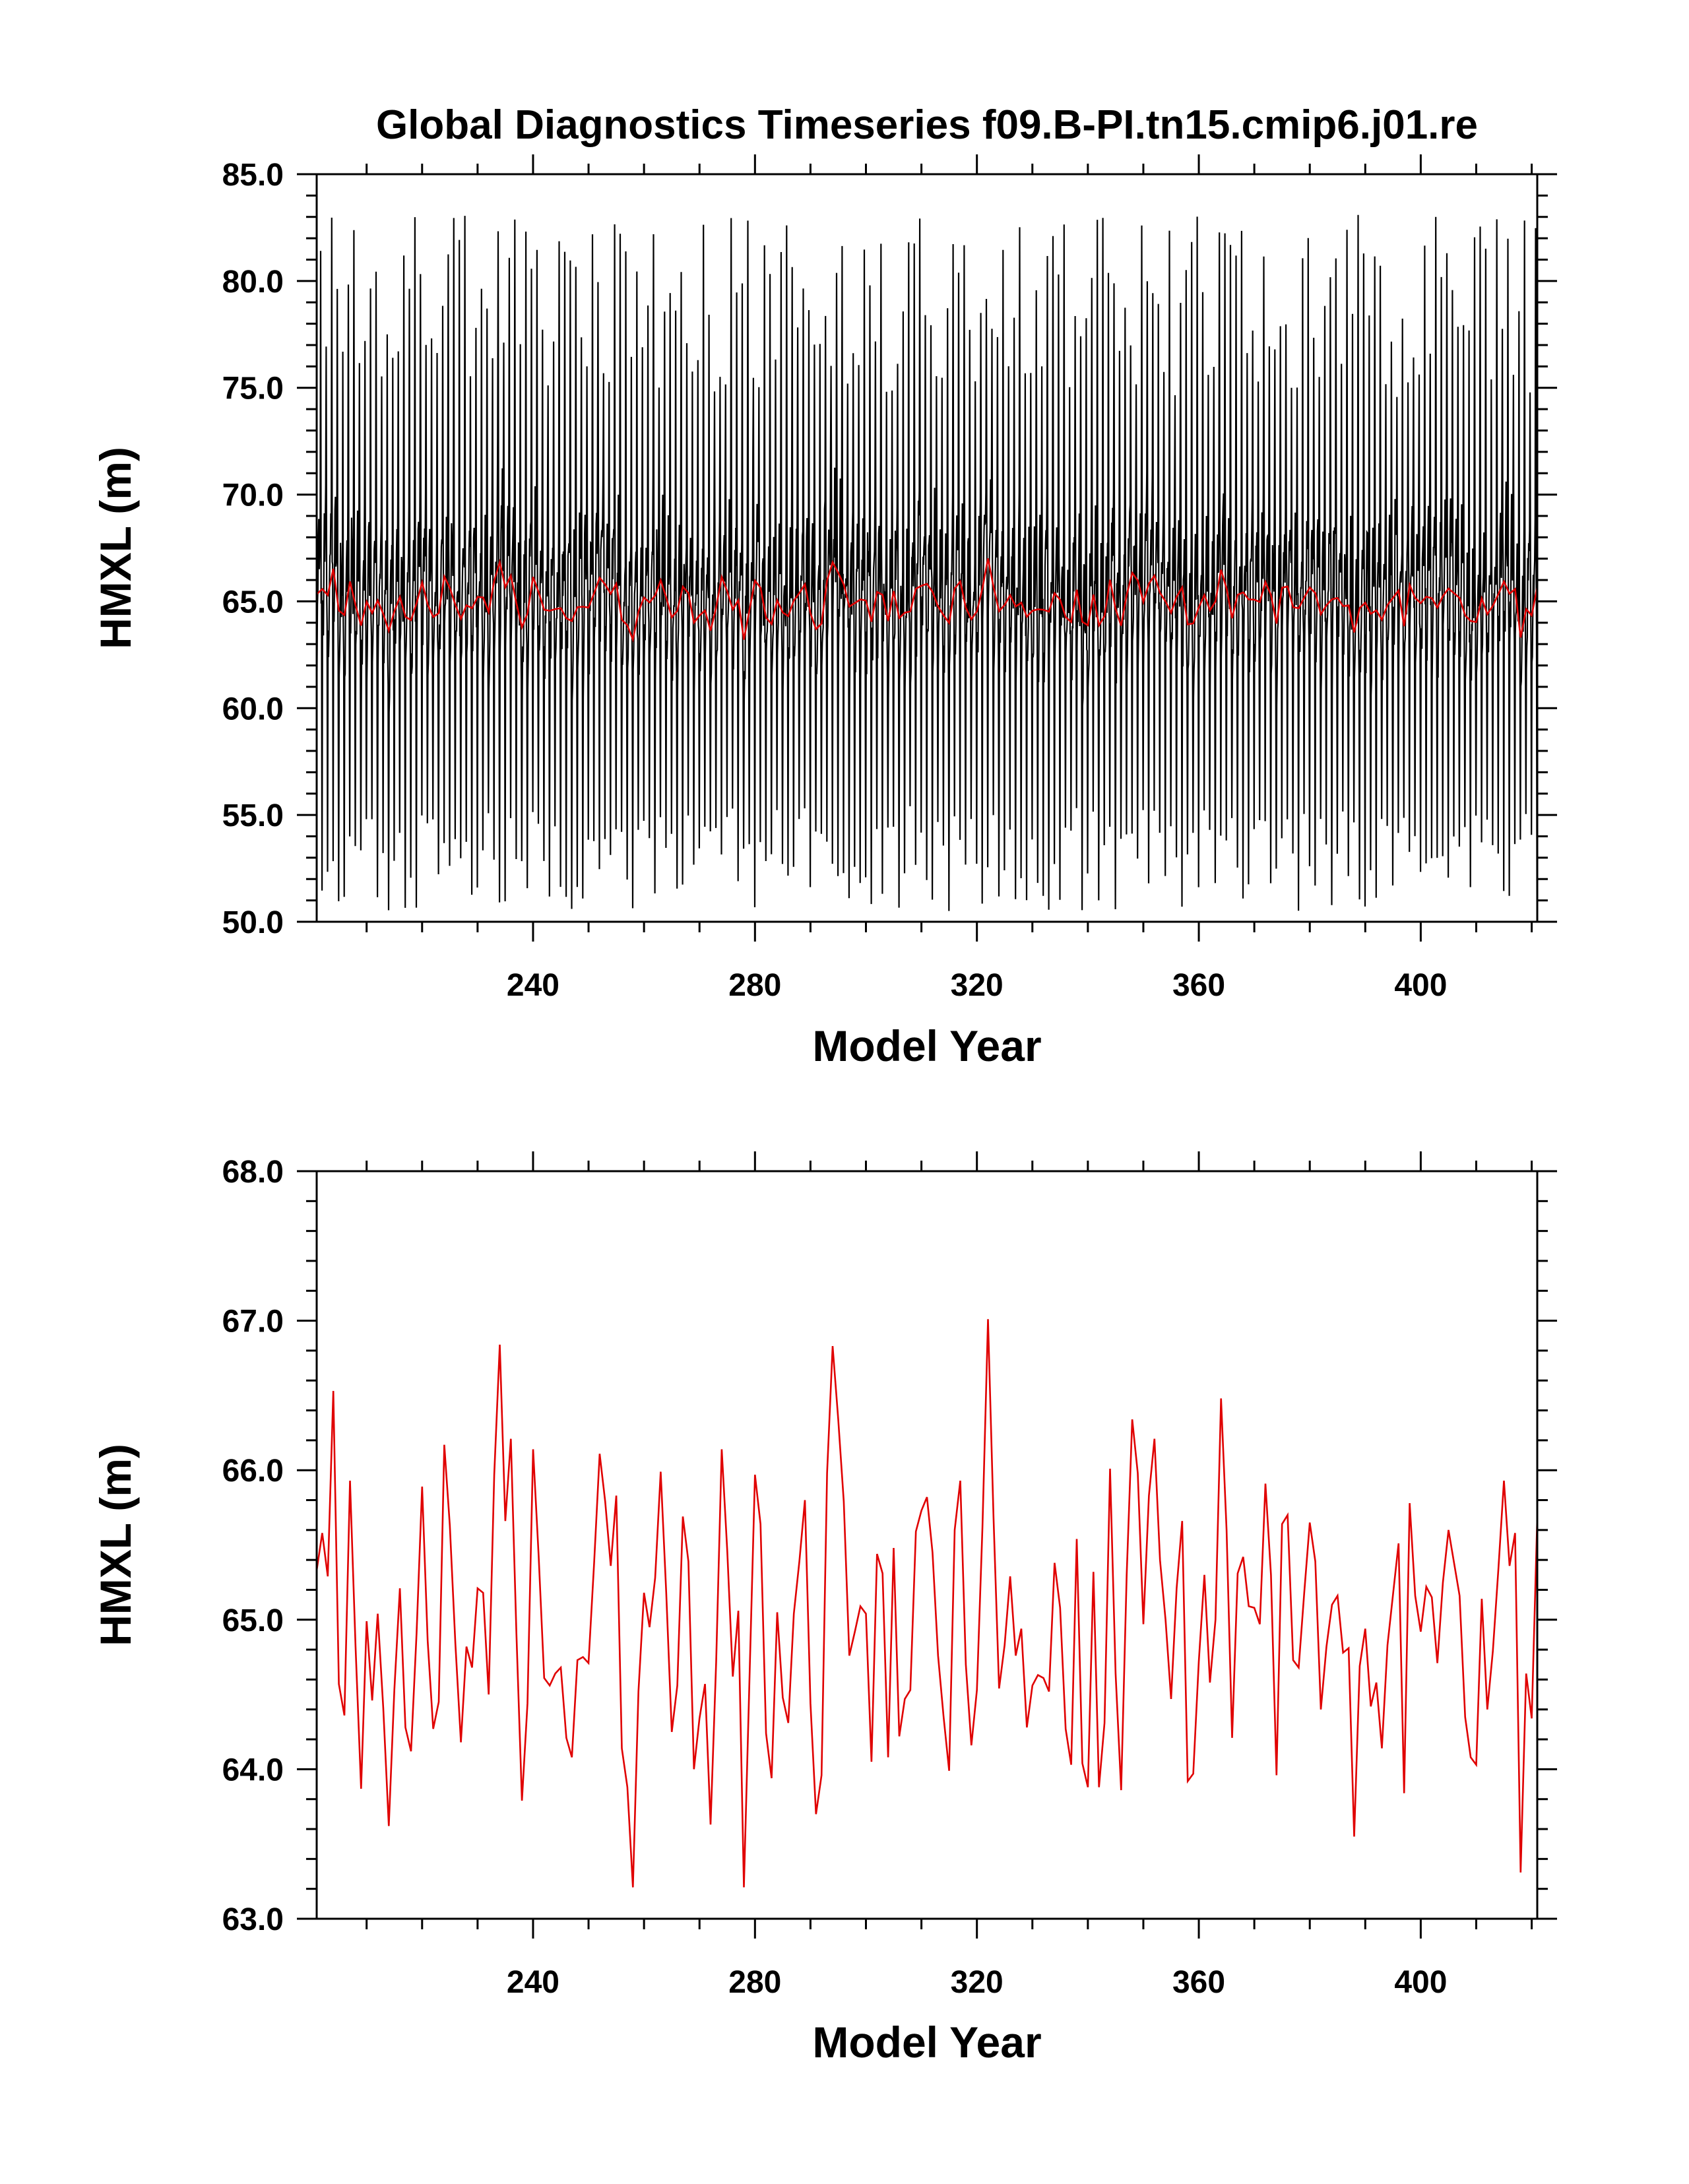 This screenshot has width=1689, height=2184. What do you see at coordinates (253, 282) in the screenshot?
I see `y-tick-label: 80.0` at bounding box center [253, 282].